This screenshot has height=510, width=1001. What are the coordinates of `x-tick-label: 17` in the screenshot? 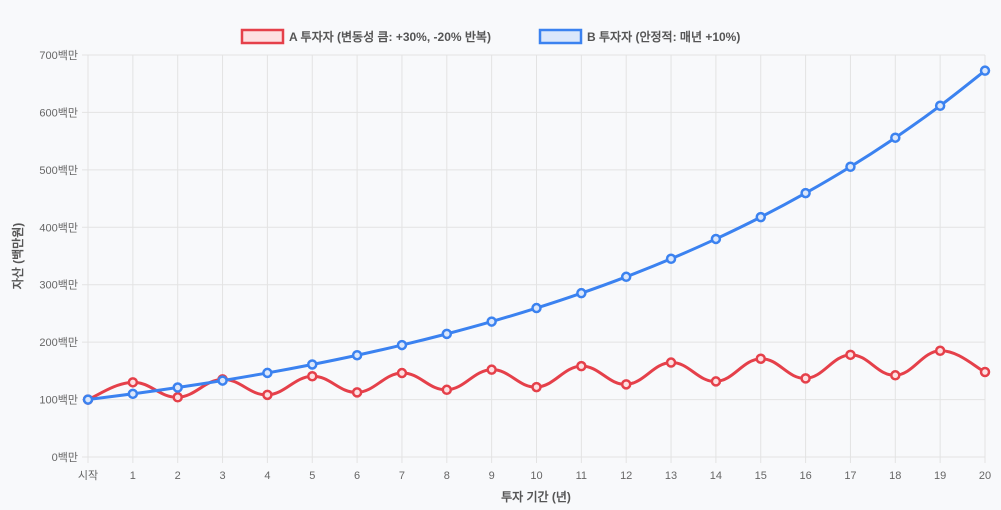 It's located at (850, 476).